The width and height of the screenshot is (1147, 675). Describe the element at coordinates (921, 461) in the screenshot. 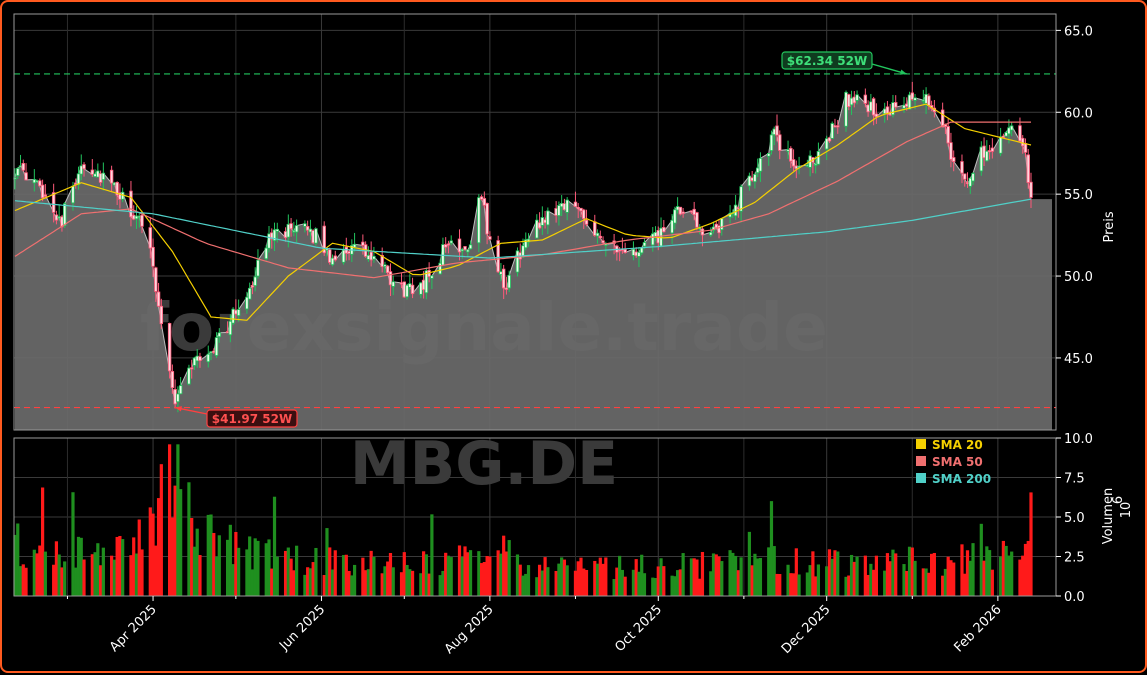

I see `legend-swatch` at that location.